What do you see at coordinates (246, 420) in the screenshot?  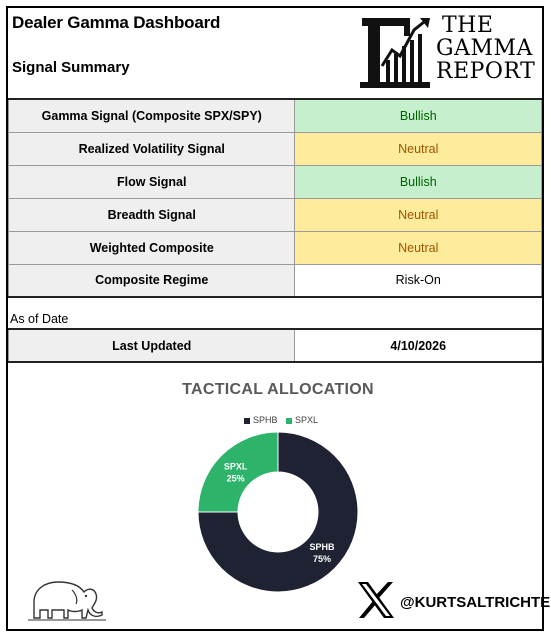 I see `legend-swatch-sphb` at bounding box center [246, 420].